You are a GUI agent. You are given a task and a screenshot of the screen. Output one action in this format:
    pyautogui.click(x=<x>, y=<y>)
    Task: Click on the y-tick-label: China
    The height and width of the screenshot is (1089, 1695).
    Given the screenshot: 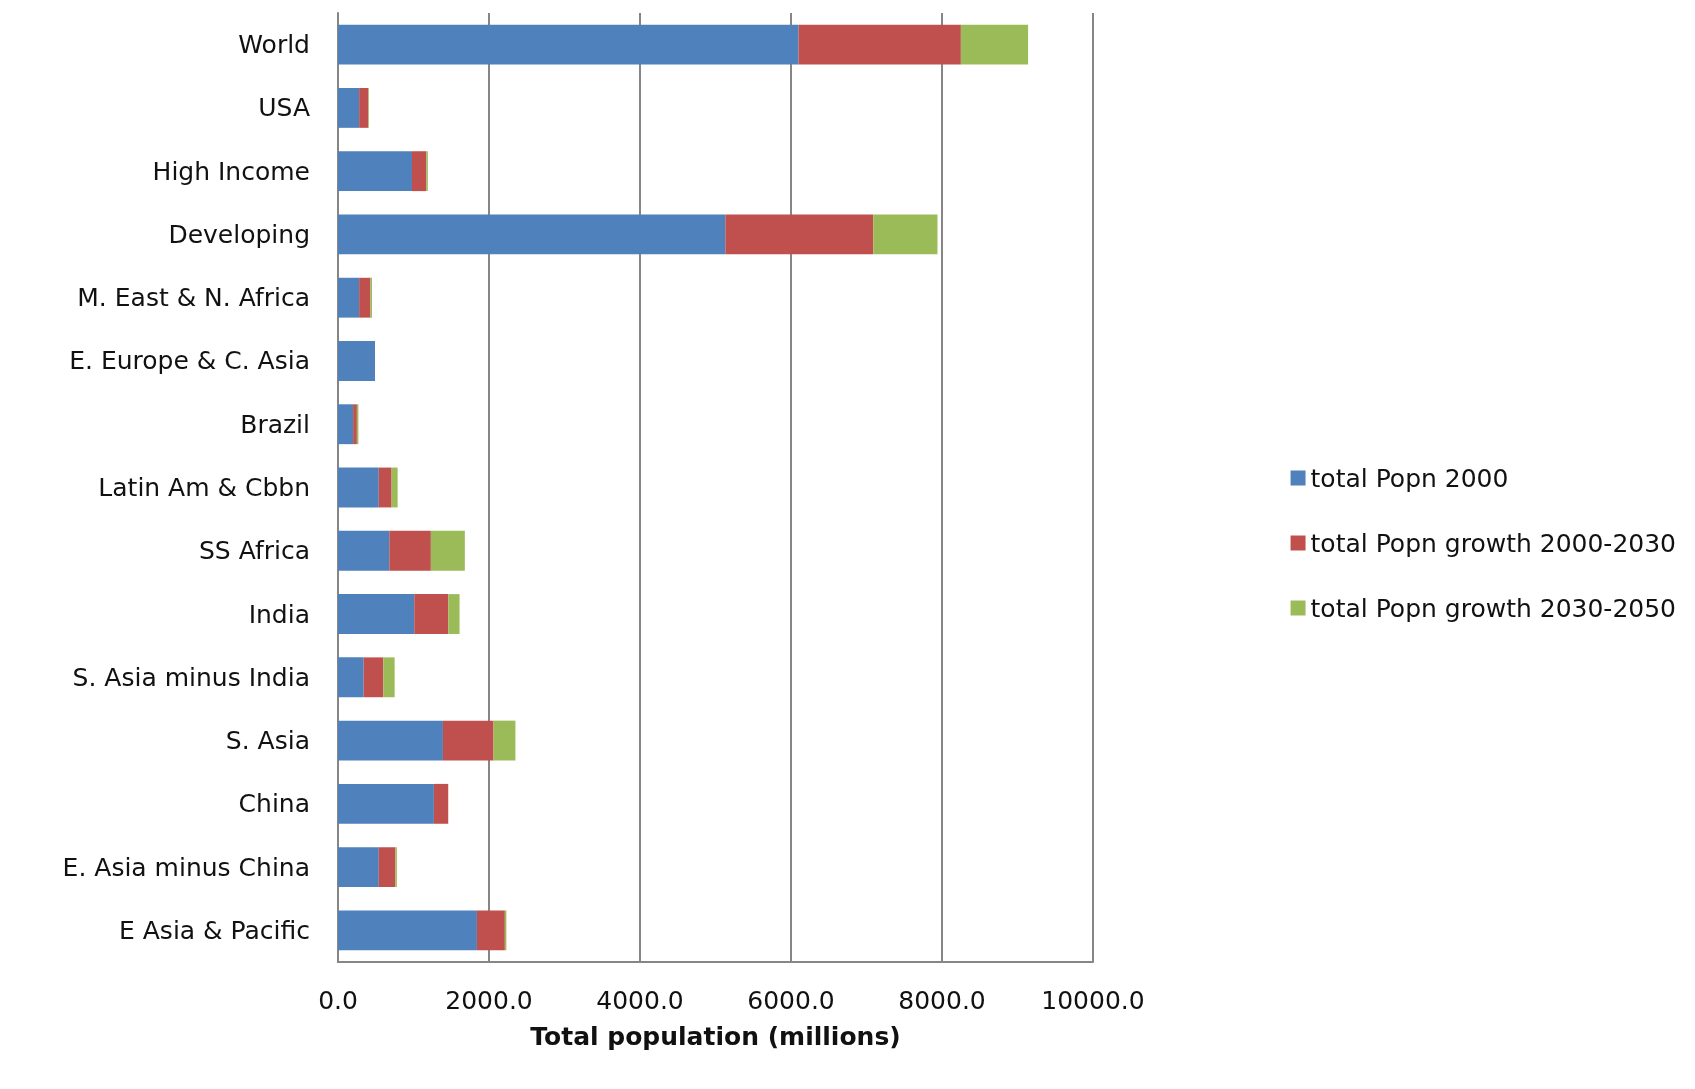 What is the action you would take?
    pyautogui.click(x=274, y=804)
    